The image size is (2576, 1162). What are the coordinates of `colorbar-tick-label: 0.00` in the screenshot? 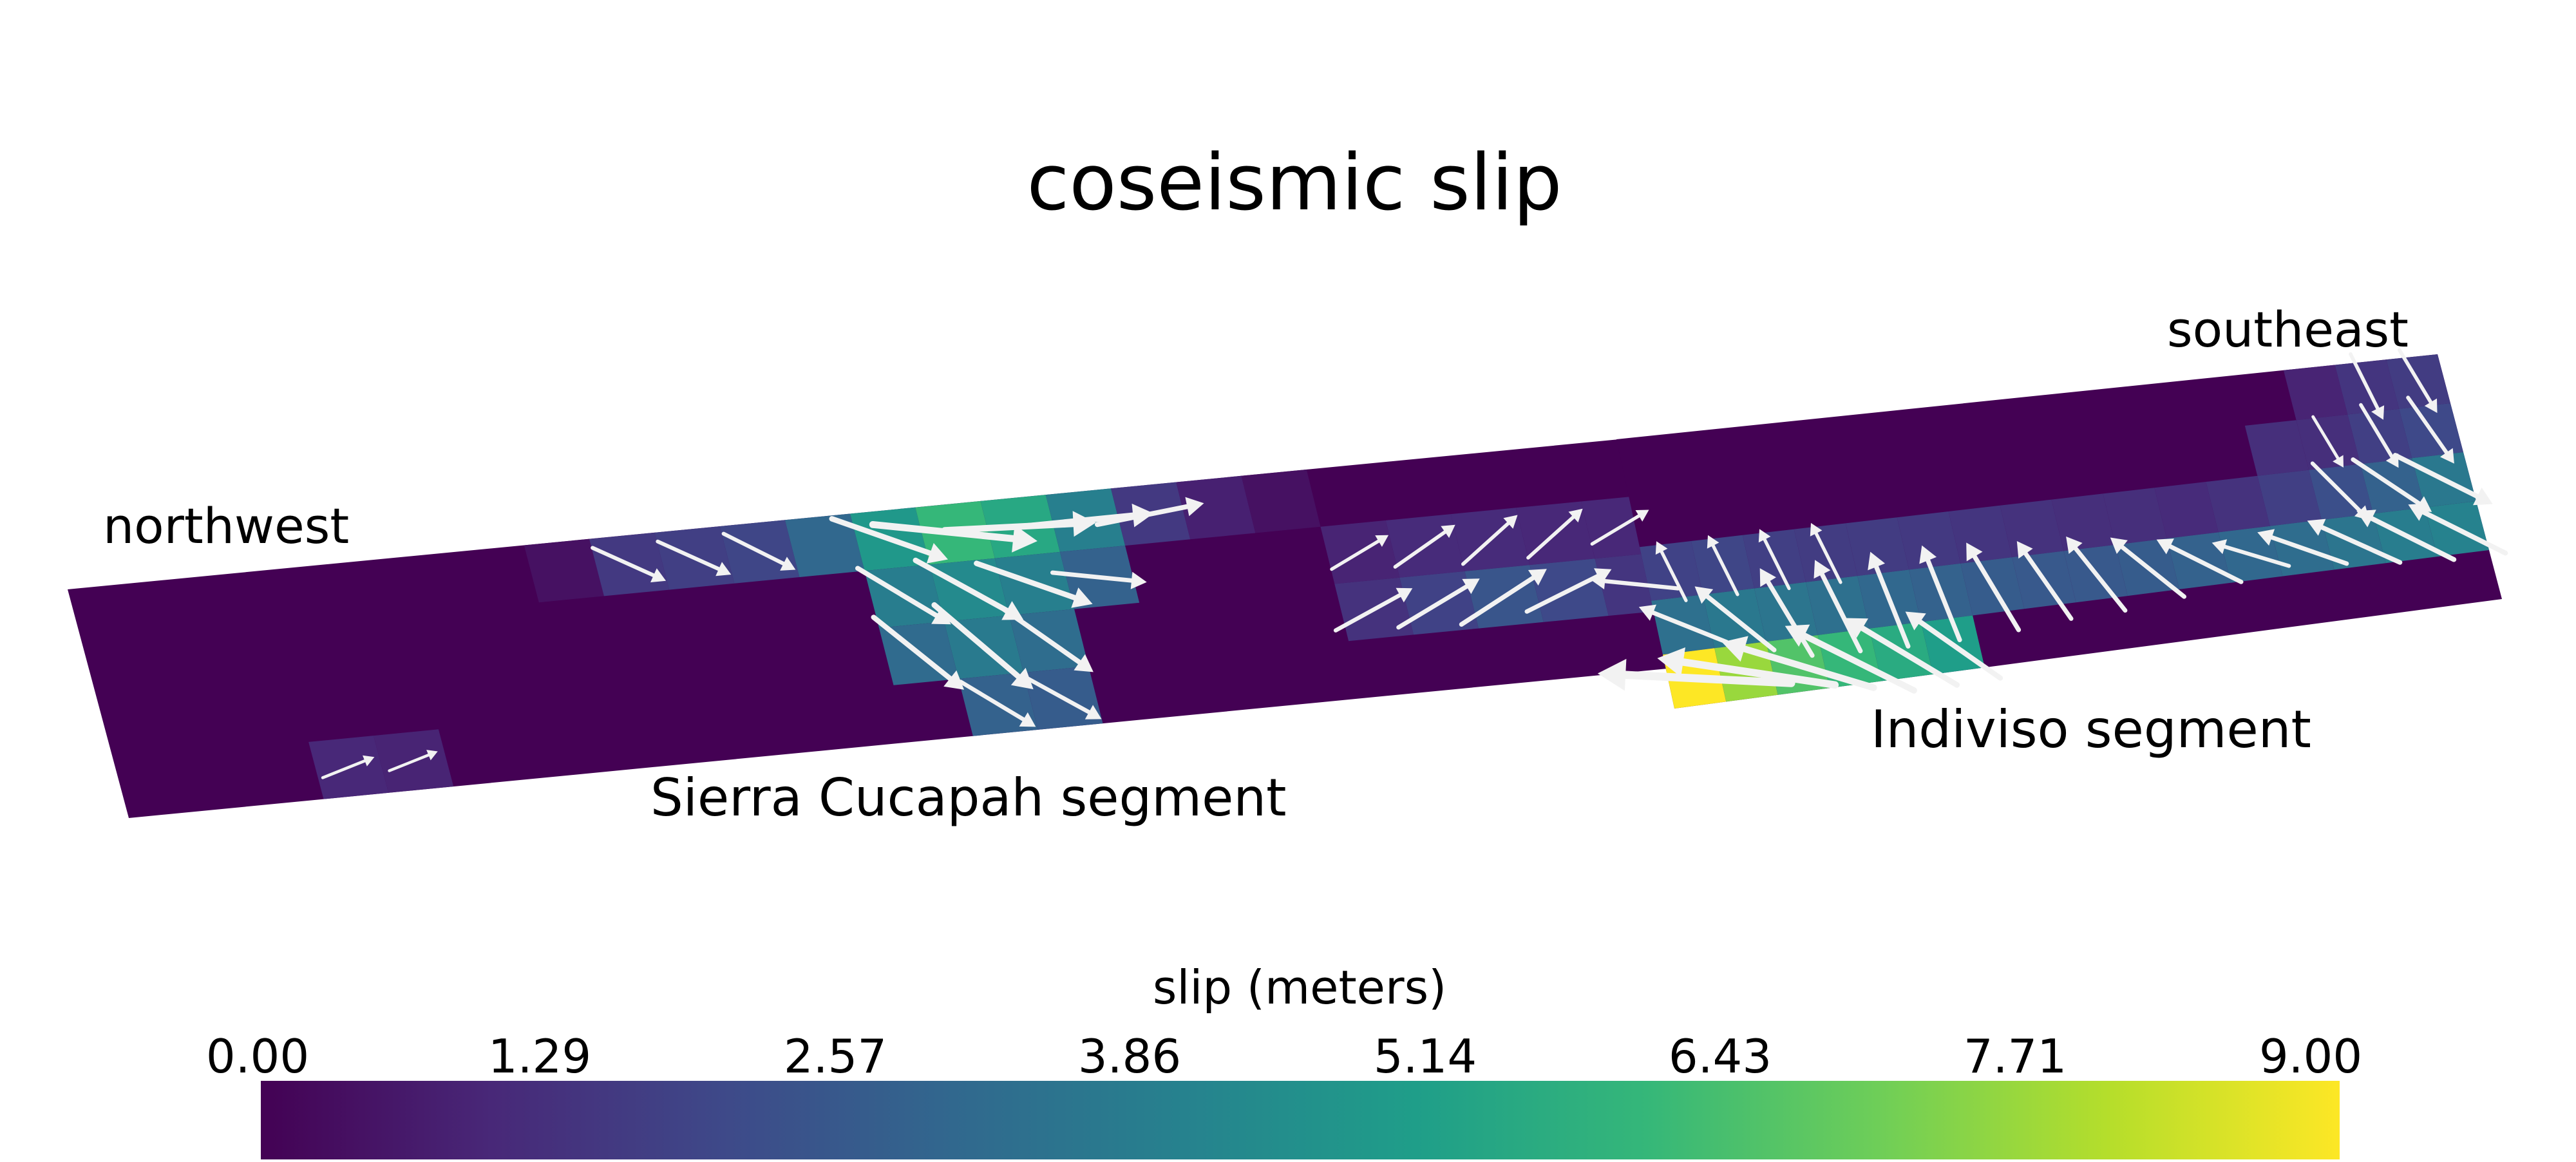 It's located at (257, 1056).